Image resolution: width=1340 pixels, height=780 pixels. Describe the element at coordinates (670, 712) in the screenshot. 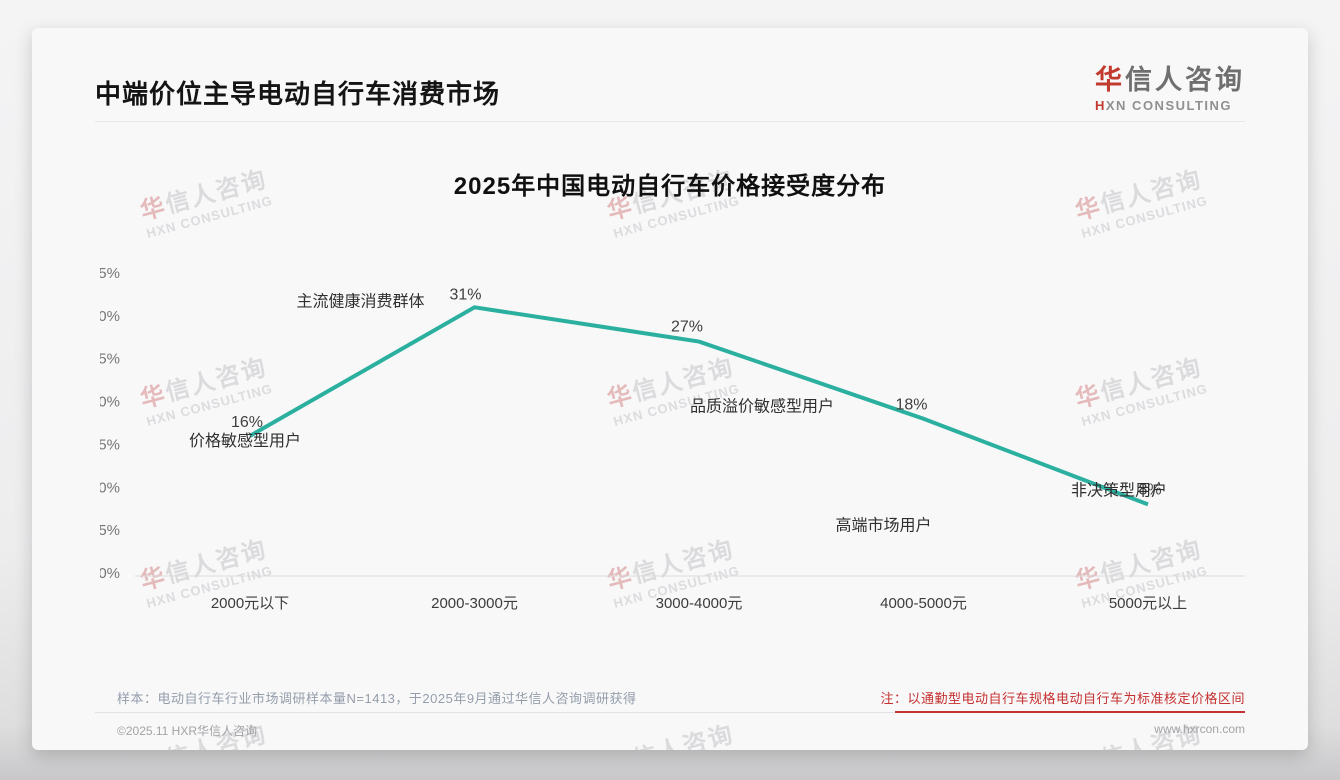

I see `footer-divider` at that location.